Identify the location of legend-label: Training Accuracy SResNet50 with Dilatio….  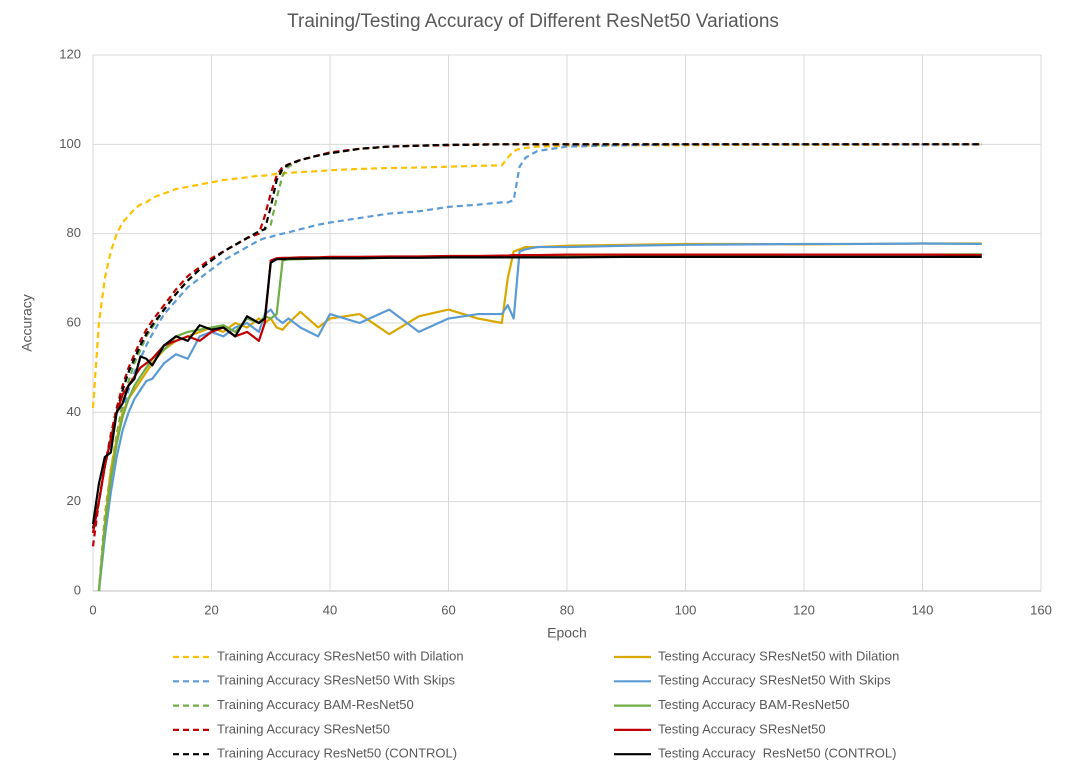
(340, 655).